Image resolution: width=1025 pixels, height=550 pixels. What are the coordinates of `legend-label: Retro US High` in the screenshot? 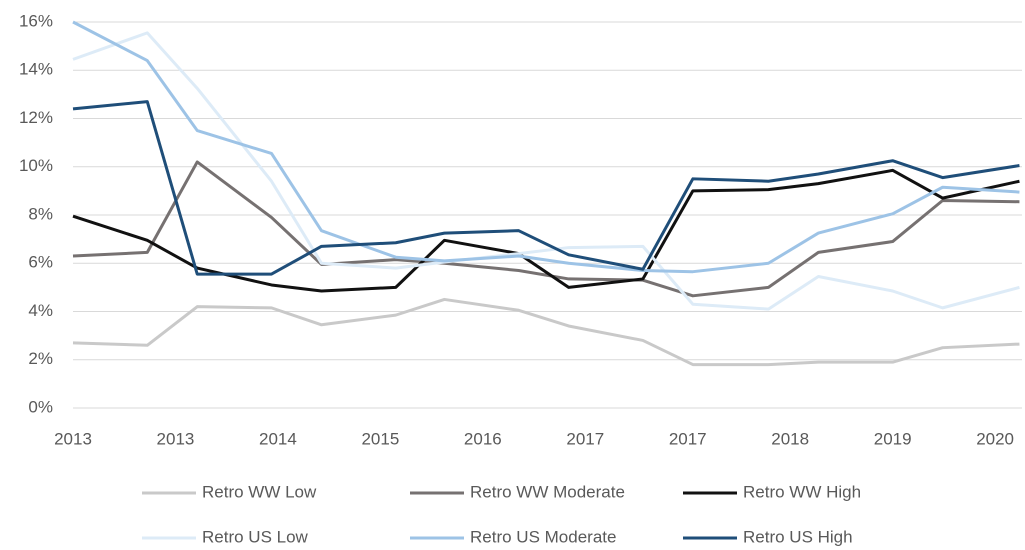 It's located at (798, 536).